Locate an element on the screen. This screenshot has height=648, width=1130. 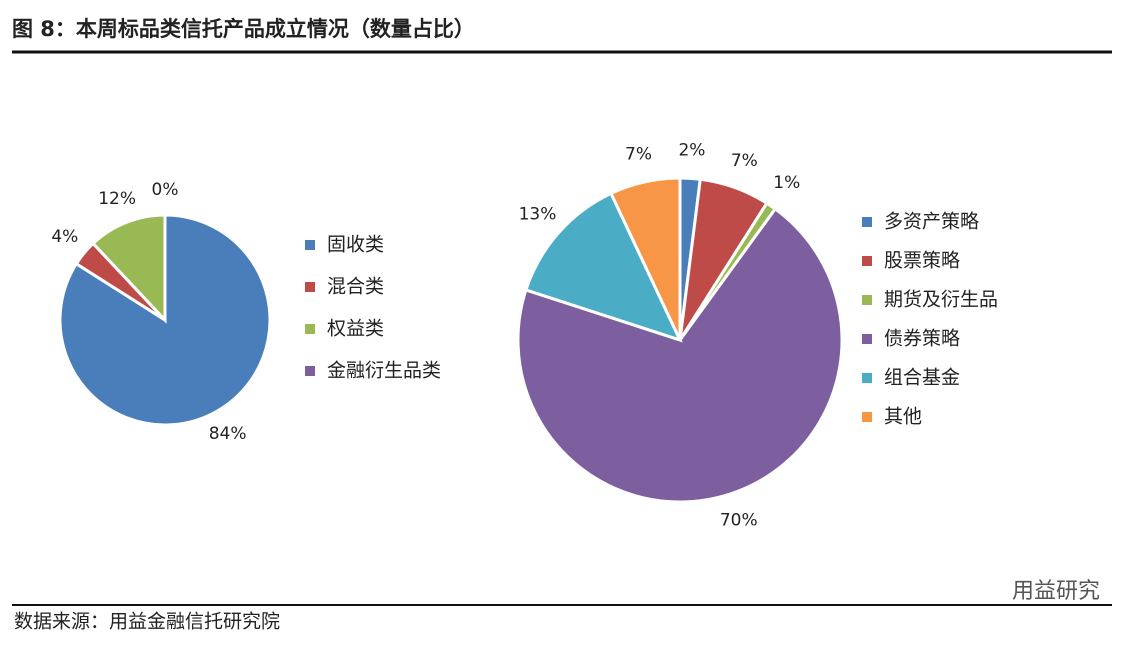
legend-label: 债券策略 is located at coordinates (922, 339).